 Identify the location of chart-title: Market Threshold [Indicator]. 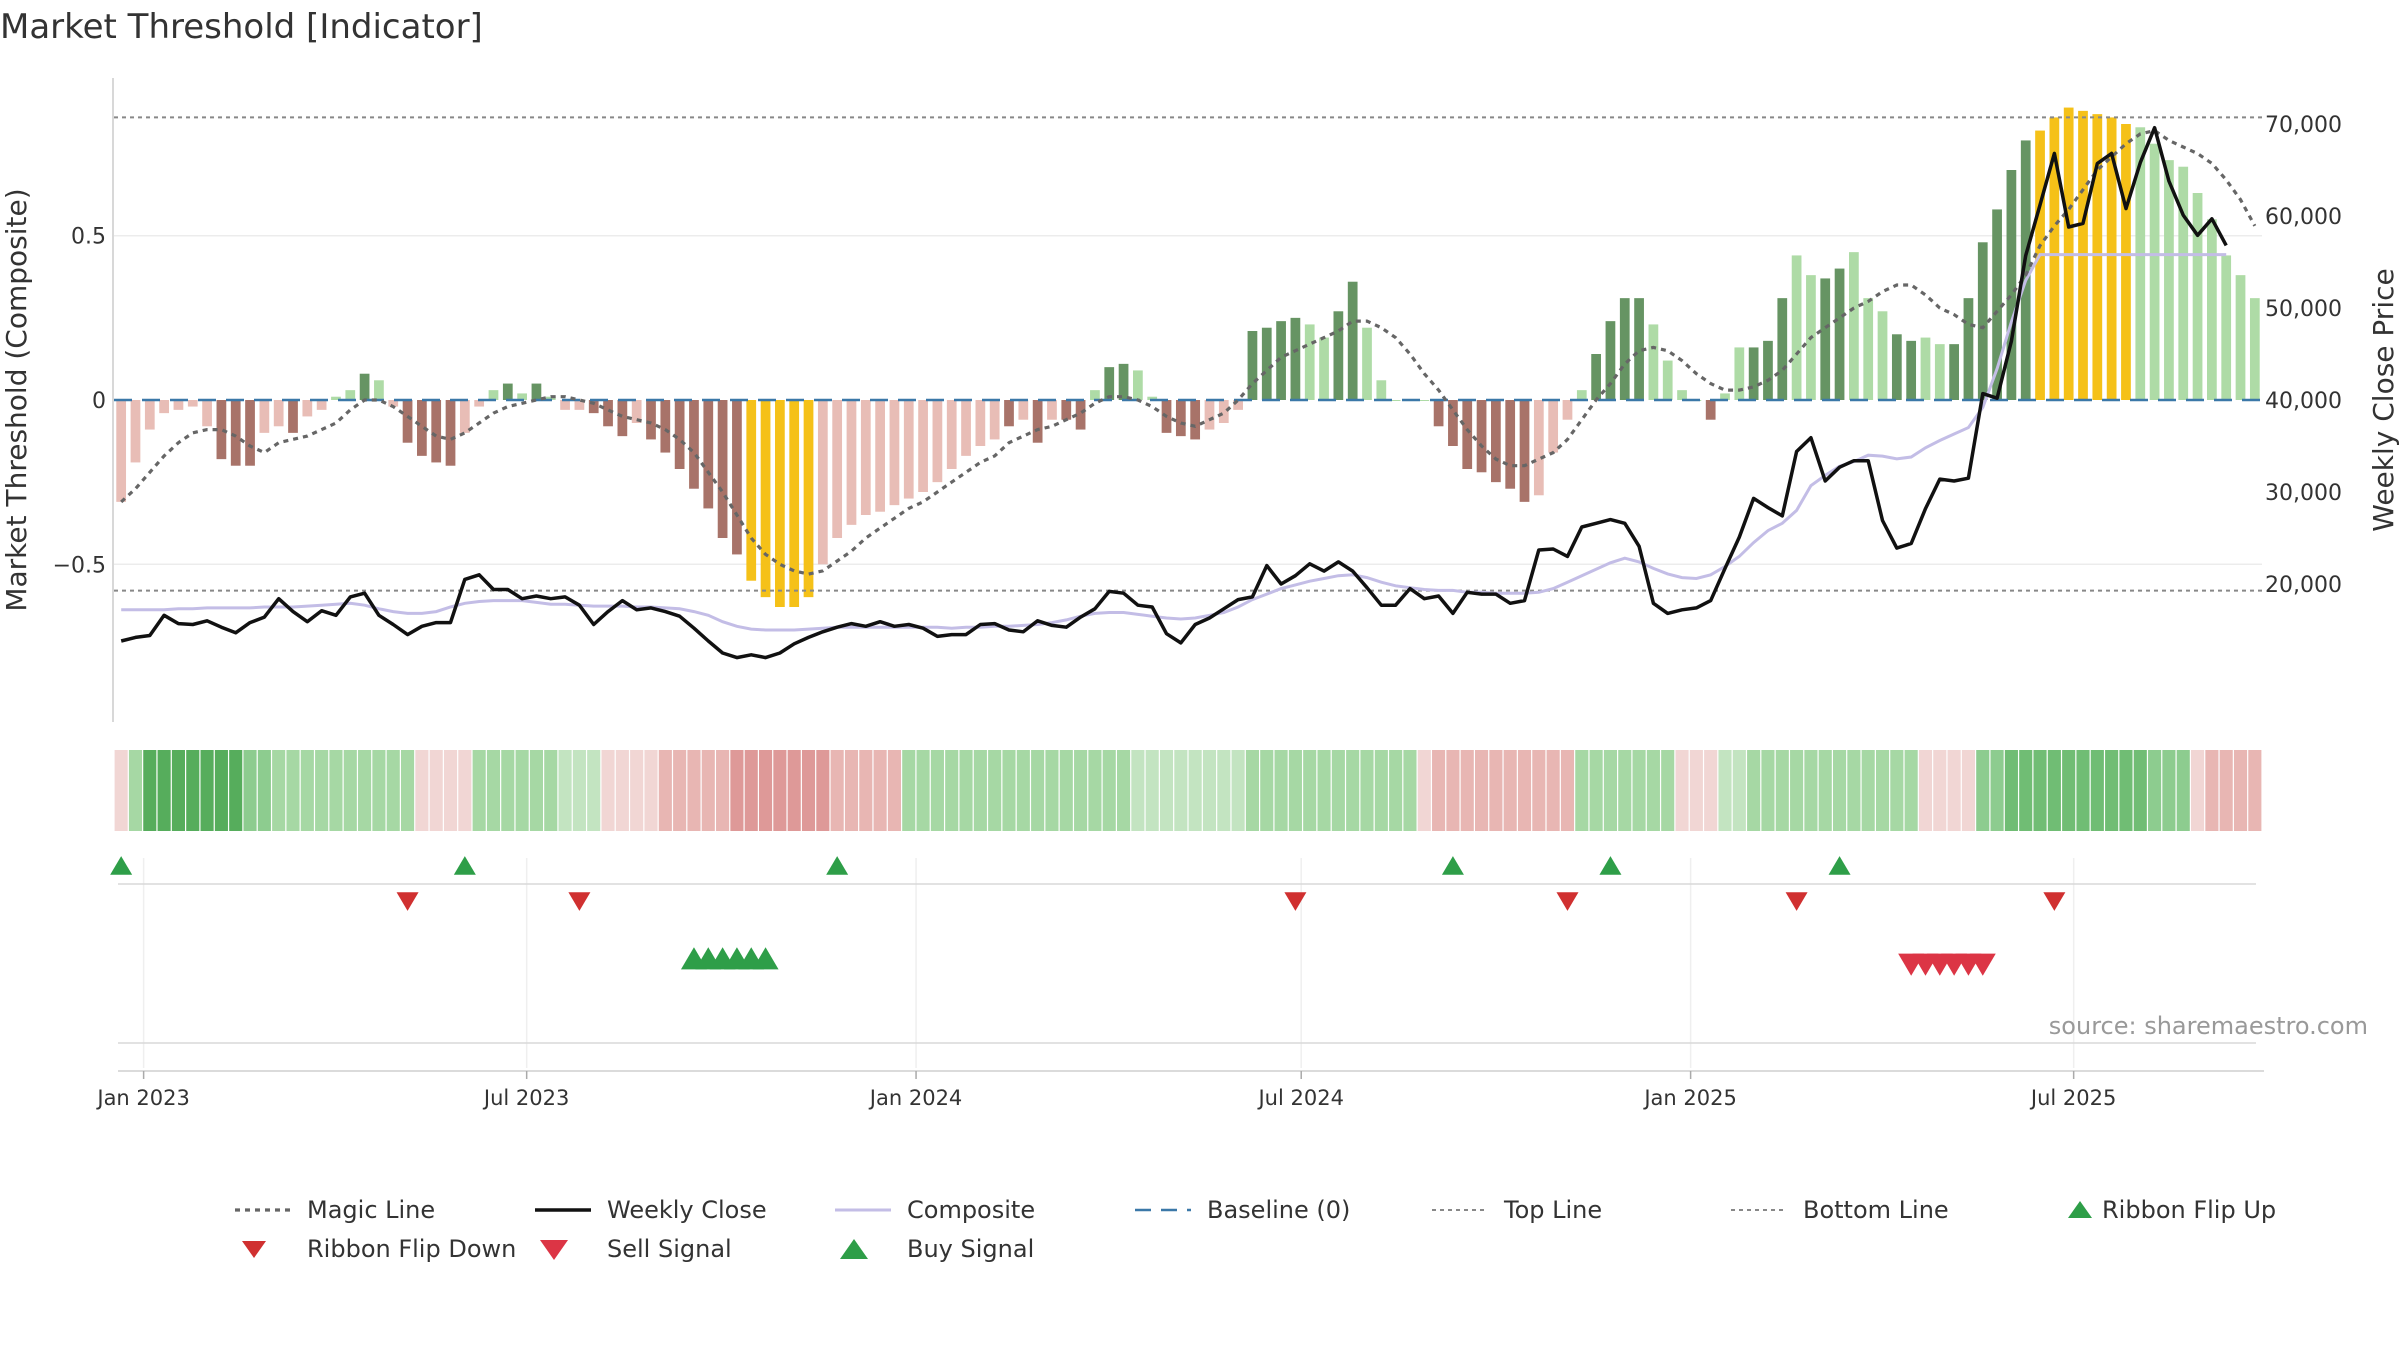
(241, 27).